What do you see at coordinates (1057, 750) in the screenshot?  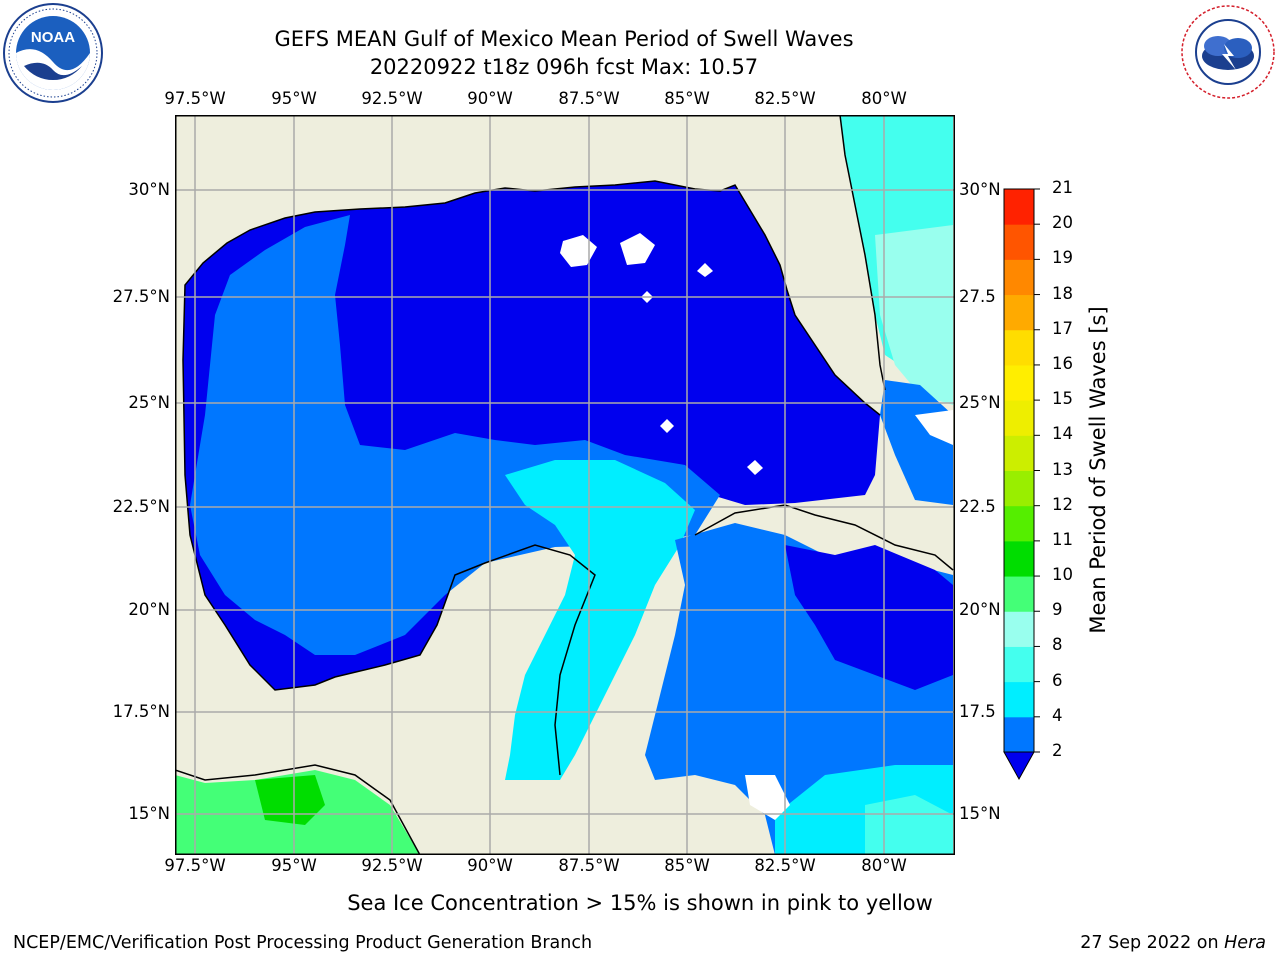 I see `colorbar-tick-label: 2` at bounding box center [1057, 750].